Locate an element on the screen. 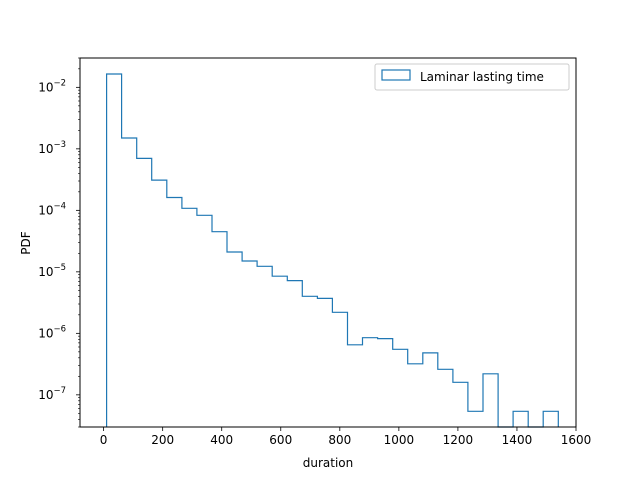 This screenshot has width=640, height=480. x-tick-label: 600 is located at coordinates (280, 440).